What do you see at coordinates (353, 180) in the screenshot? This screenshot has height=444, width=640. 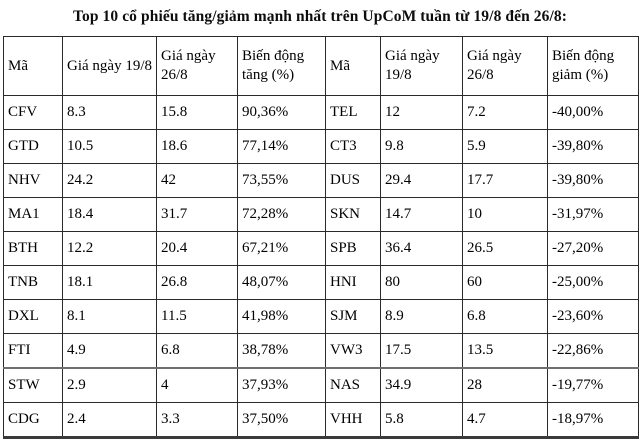 I see `stock-code-cell: DUS` at bounding box center [353, 180].